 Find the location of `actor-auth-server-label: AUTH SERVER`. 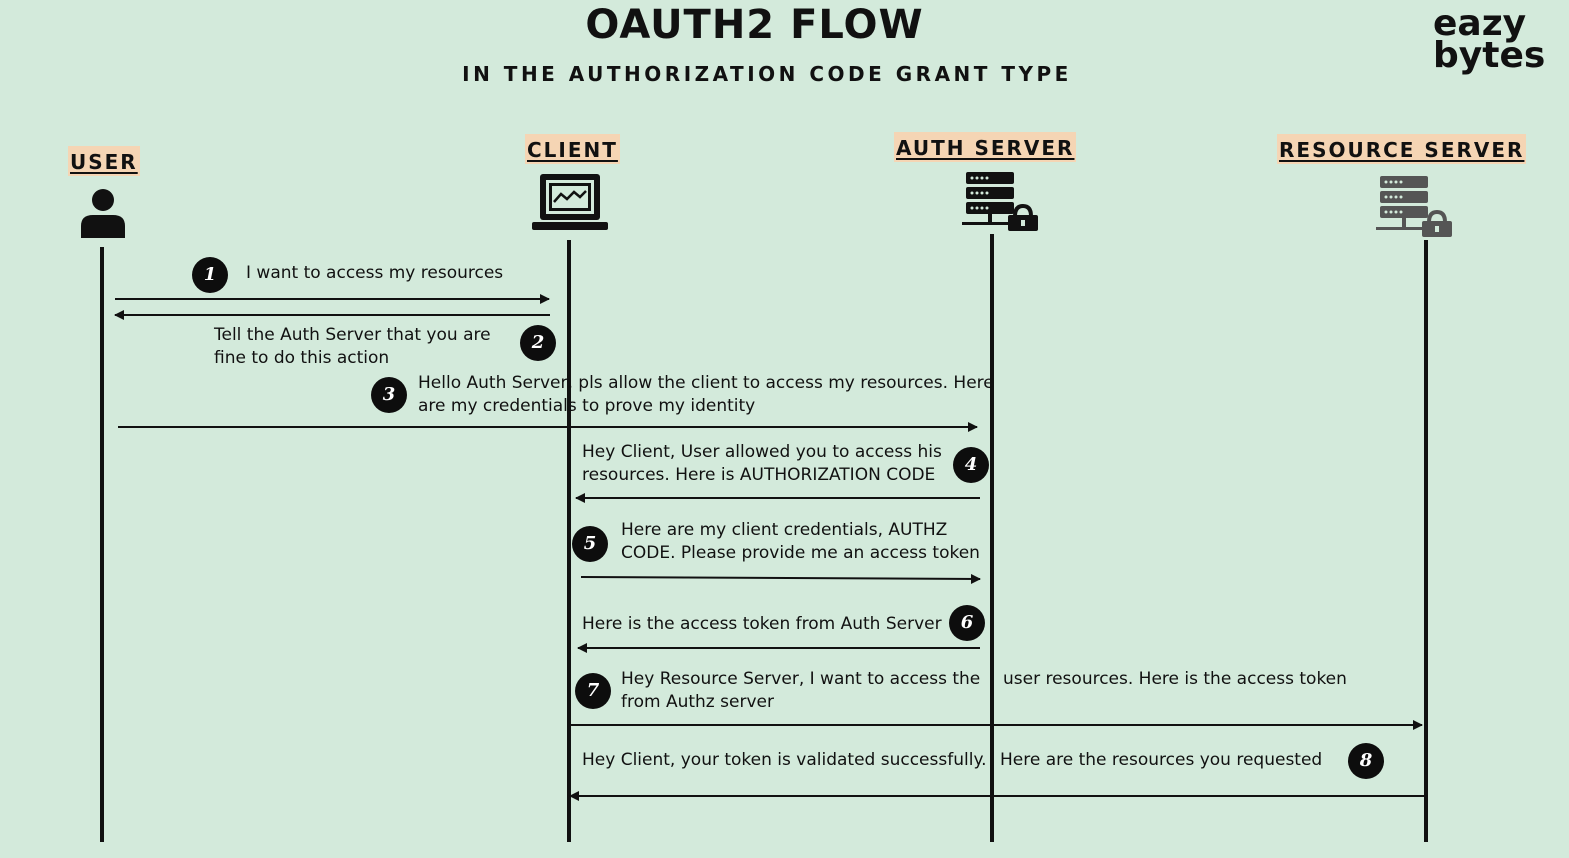

actor-auth-server-label: AUTH SERVER is located at coordinates (985, 147).